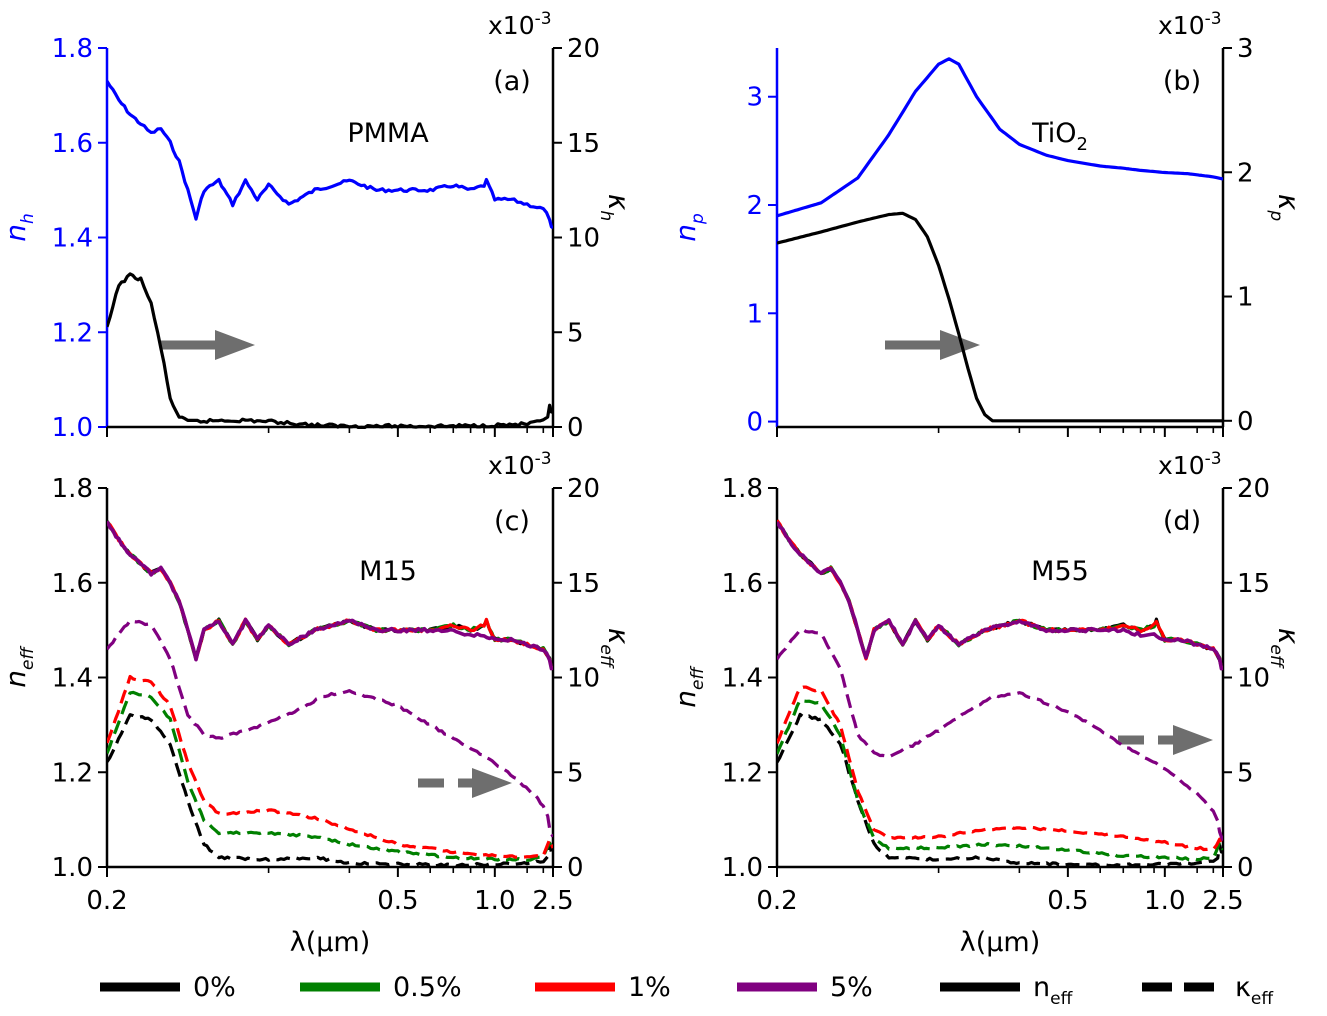  I want to click on series-kappa_eff-0_5pct, so click(330, 776).